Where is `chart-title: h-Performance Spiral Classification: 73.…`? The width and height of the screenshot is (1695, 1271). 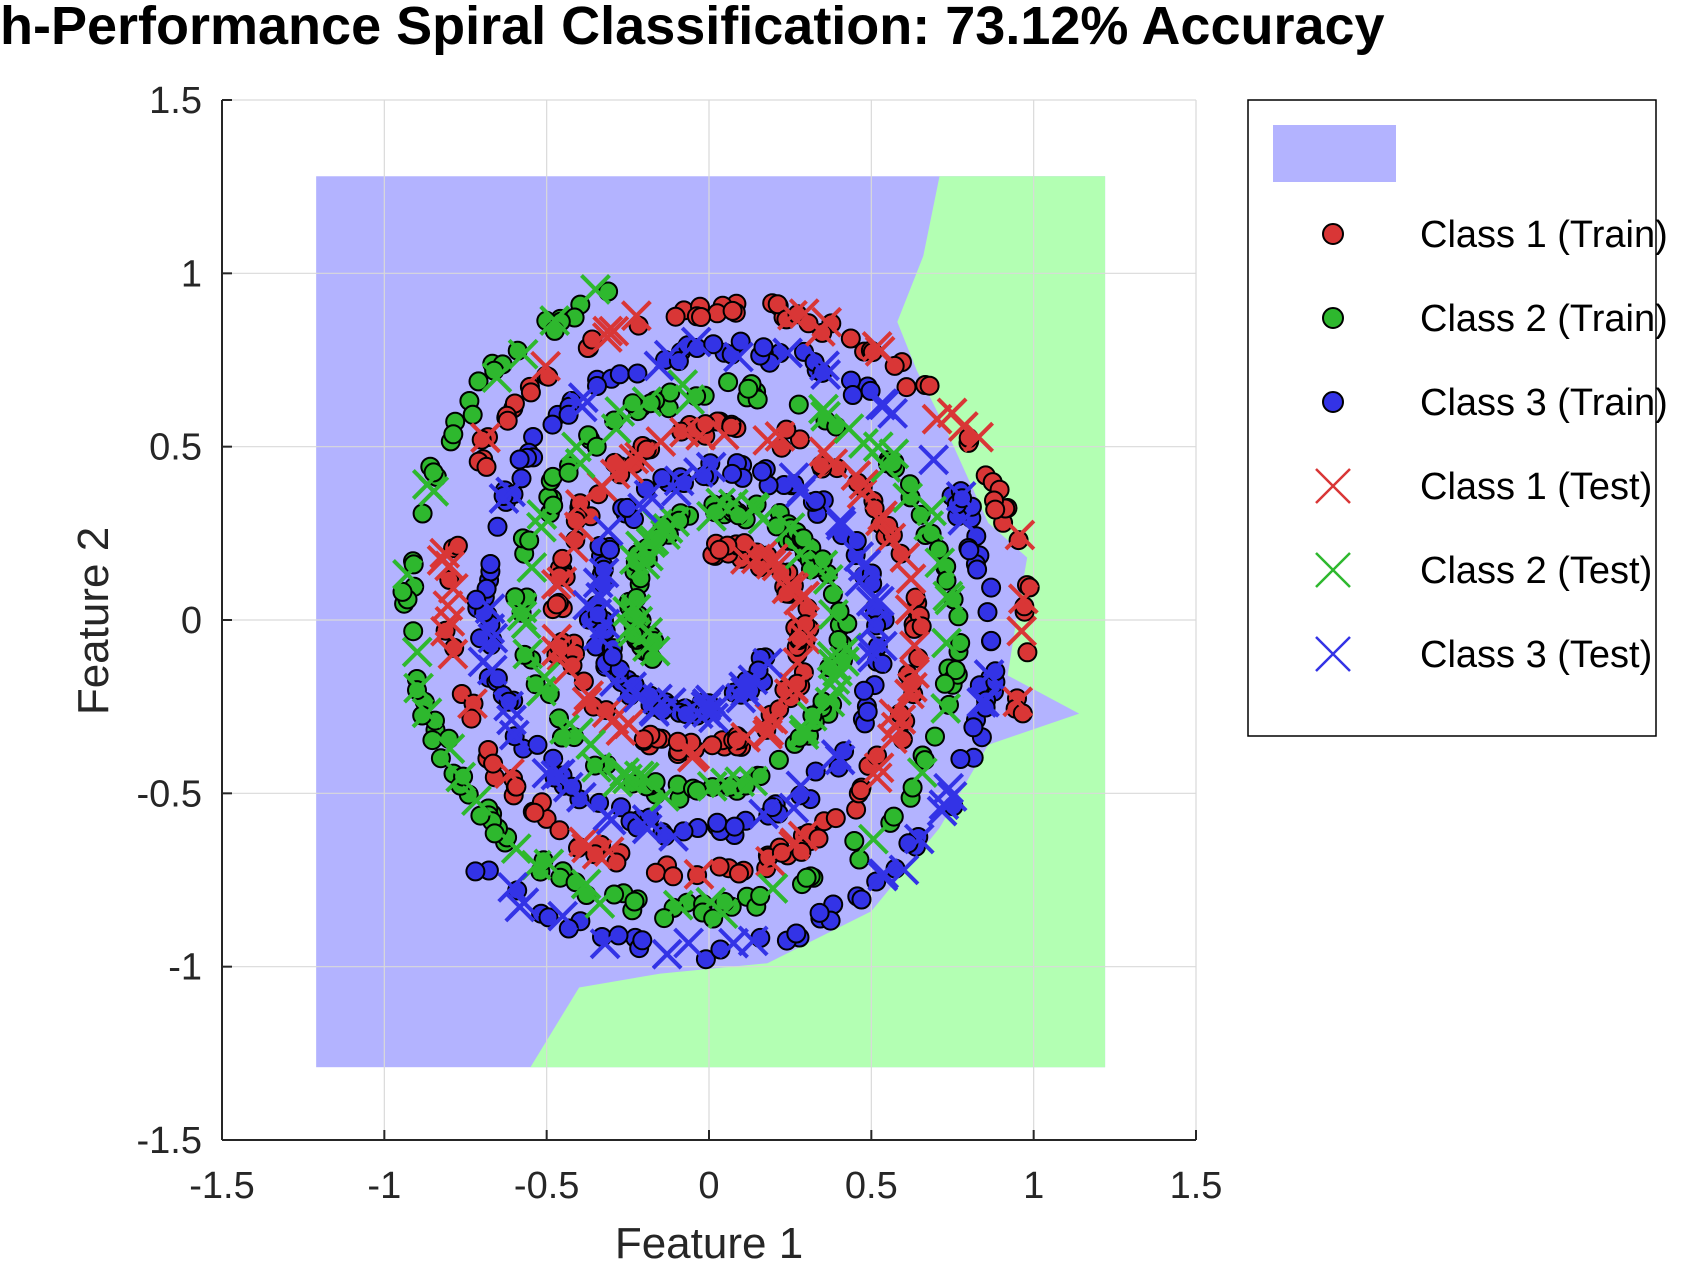
chart-title: h-Performance Spiral Classification: 73.… is located at coordinates (692, 28).